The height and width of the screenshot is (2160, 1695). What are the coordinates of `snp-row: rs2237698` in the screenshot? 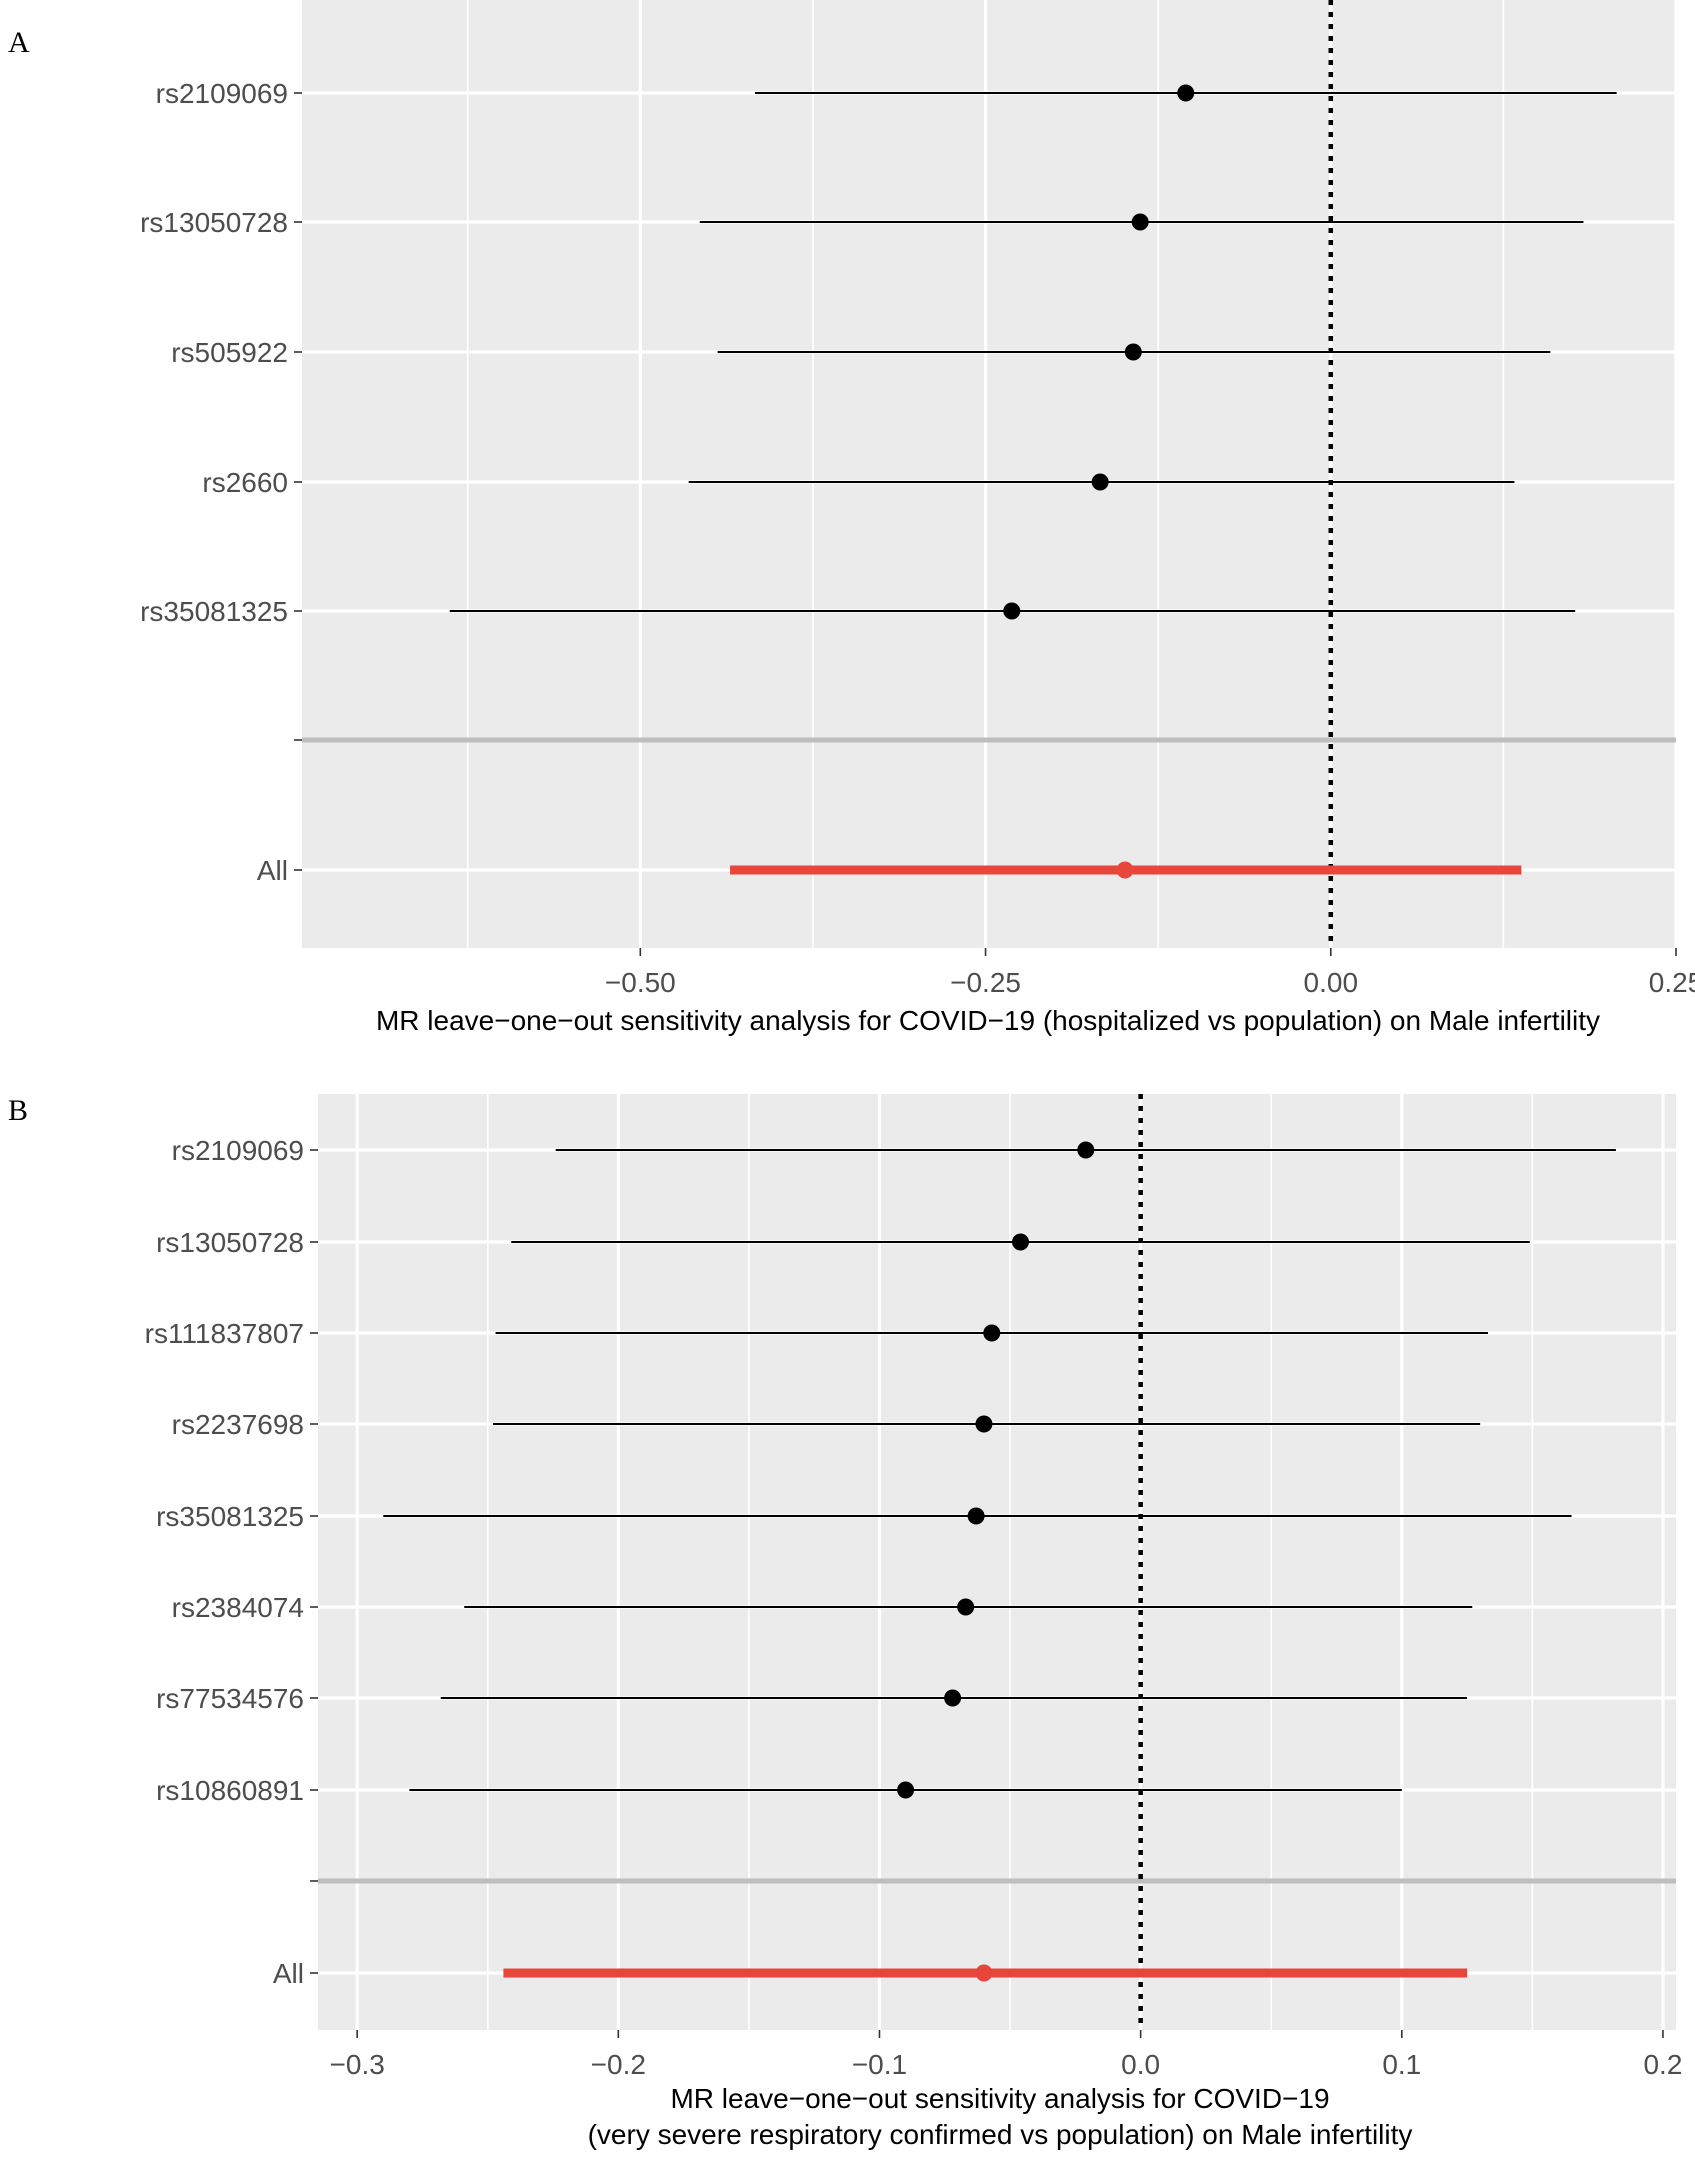 It's located at (826, 1424).